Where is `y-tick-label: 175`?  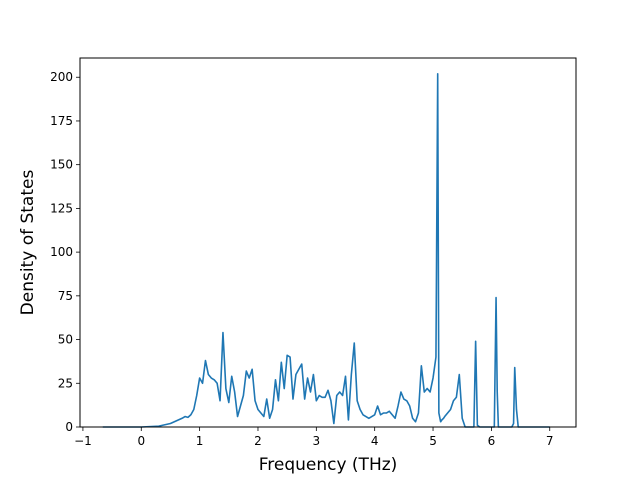
y-tick-label: 175 is located at coordinates (61, 121).